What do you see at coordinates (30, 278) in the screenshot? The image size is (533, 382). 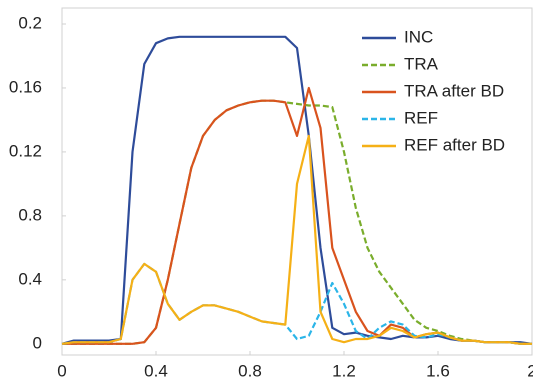 I see `y-tick-label: 0.4` at bounding box center [30, 278].